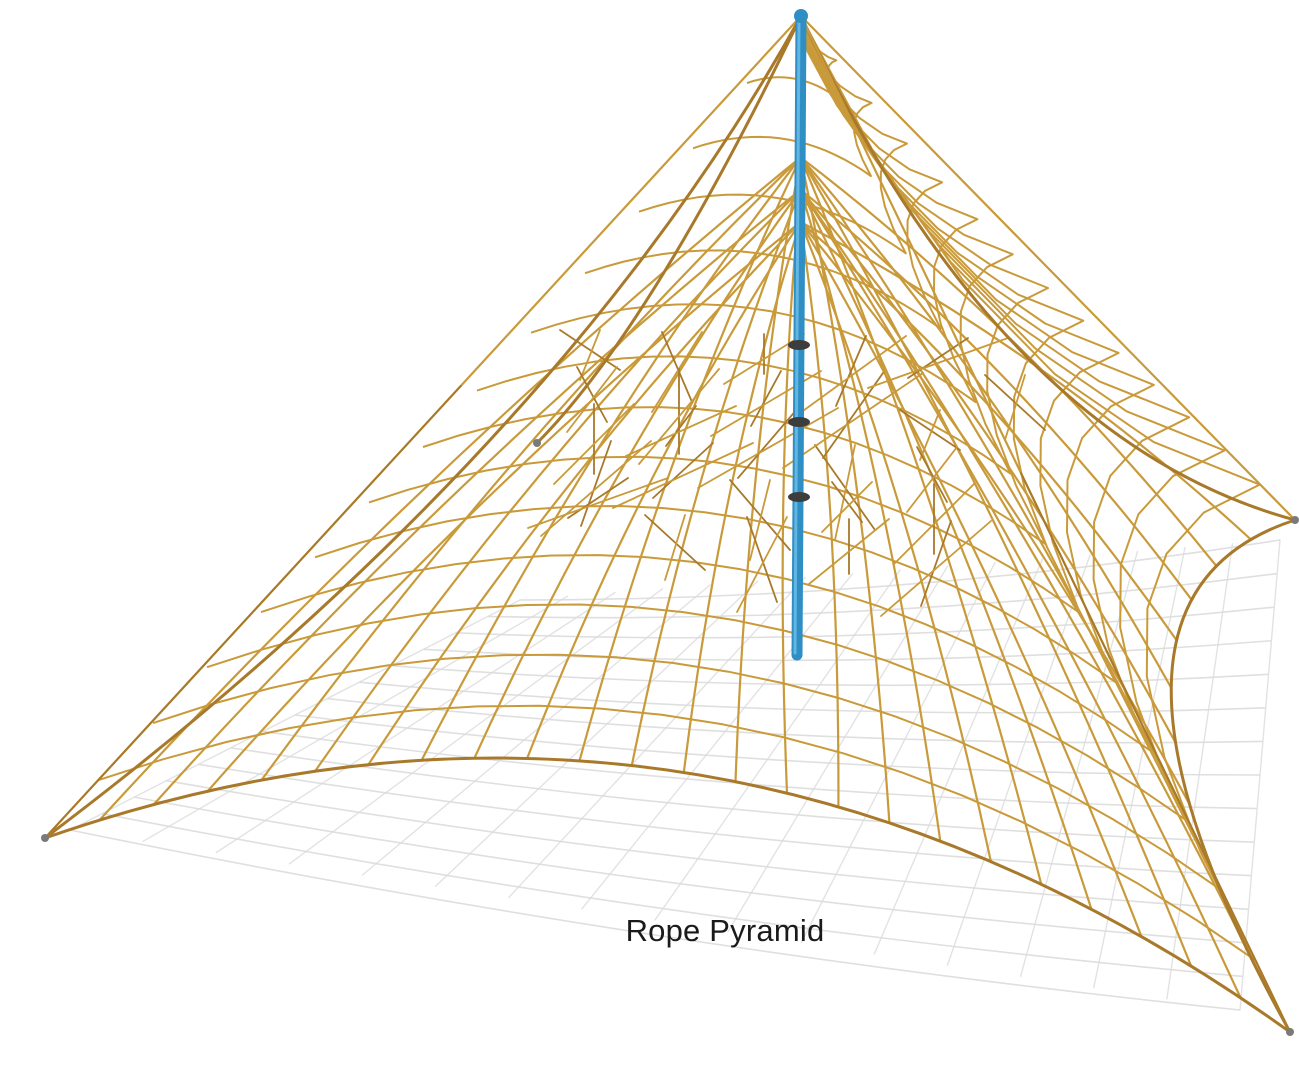 The height and width of the screenshot is (1078, 1299). I want to click on mast-highlight, so click(797, 335).